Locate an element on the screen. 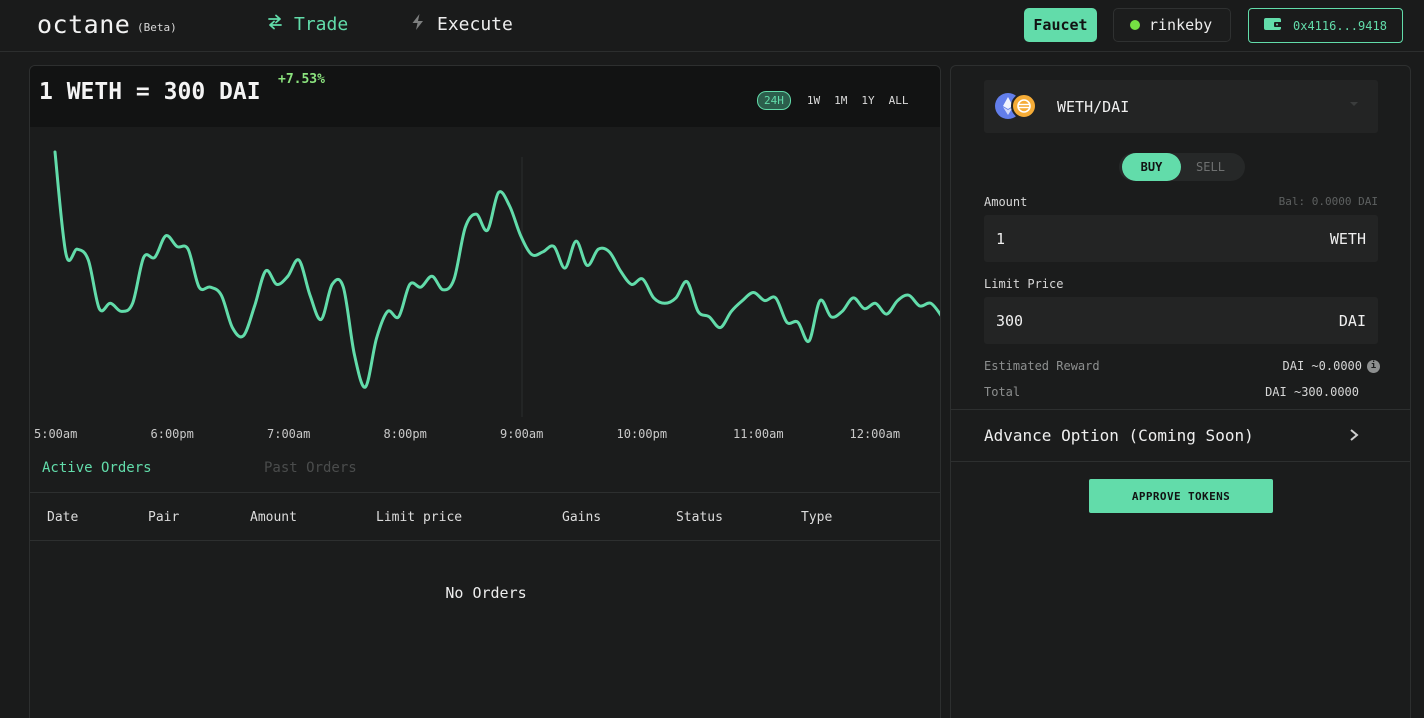  amount-field: WETH is located at coordinates (1181, 238).